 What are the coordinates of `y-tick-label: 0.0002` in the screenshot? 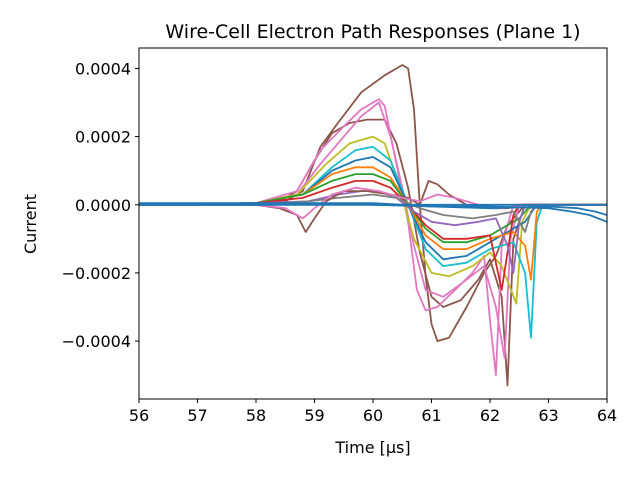 It's located at (103, 137).